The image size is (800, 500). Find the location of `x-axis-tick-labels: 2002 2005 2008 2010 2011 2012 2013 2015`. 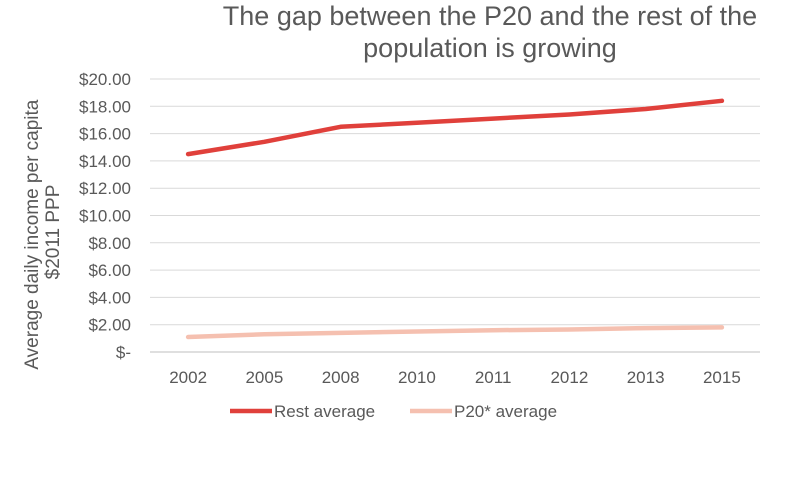

x-axis-tick-labels: 2002 2005 2008 2010 2011 2012 2013 2015 is located at coordinates (455, 377).